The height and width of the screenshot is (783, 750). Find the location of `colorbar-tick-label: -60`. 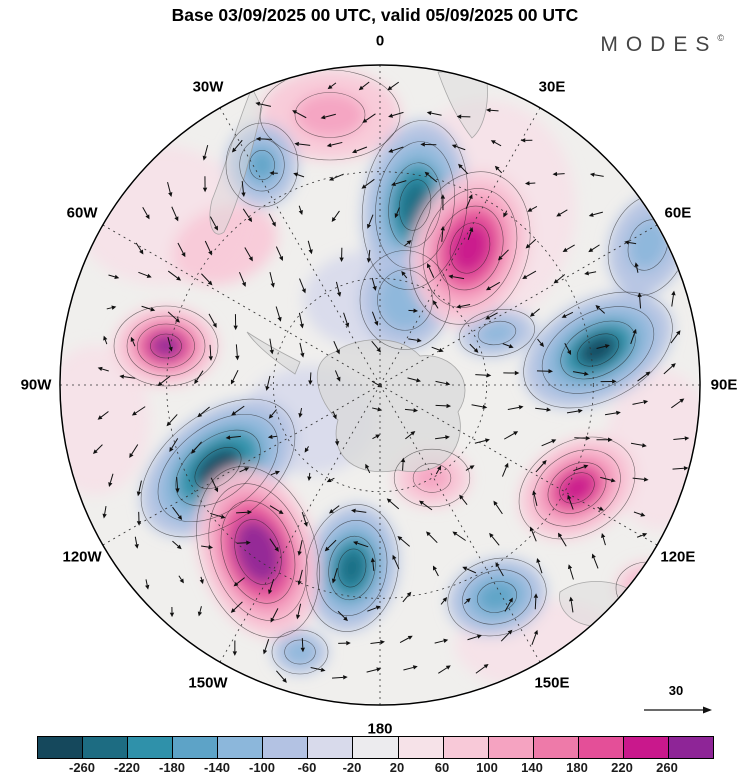

colorbar-tick-label: -60 is located at coordinates (307, 767).